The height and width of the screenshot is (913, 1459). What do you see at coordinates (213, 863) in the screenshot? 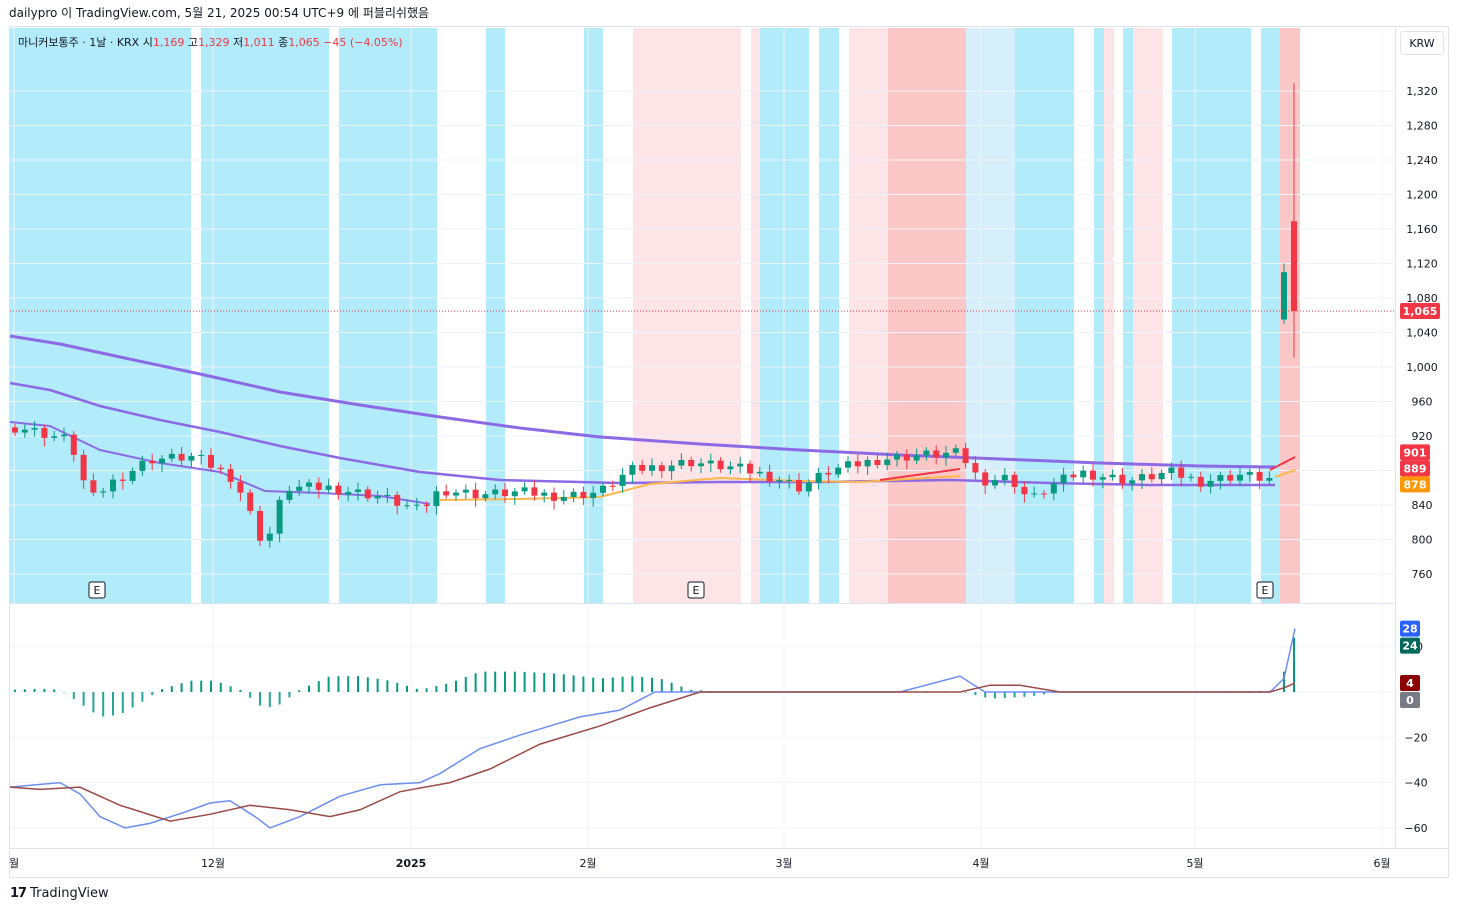
I see `time-tick-label: 12월` at bounding box center [213, 863].